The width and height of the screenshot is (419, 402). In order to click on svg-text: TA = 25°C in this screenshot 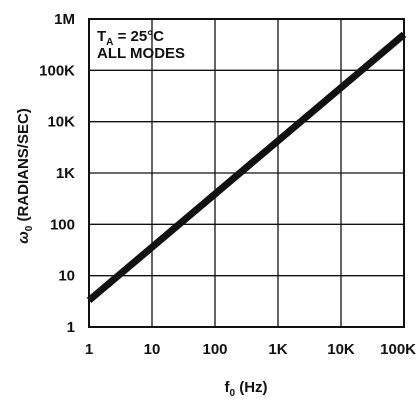, I will do `click(130, 38)`.